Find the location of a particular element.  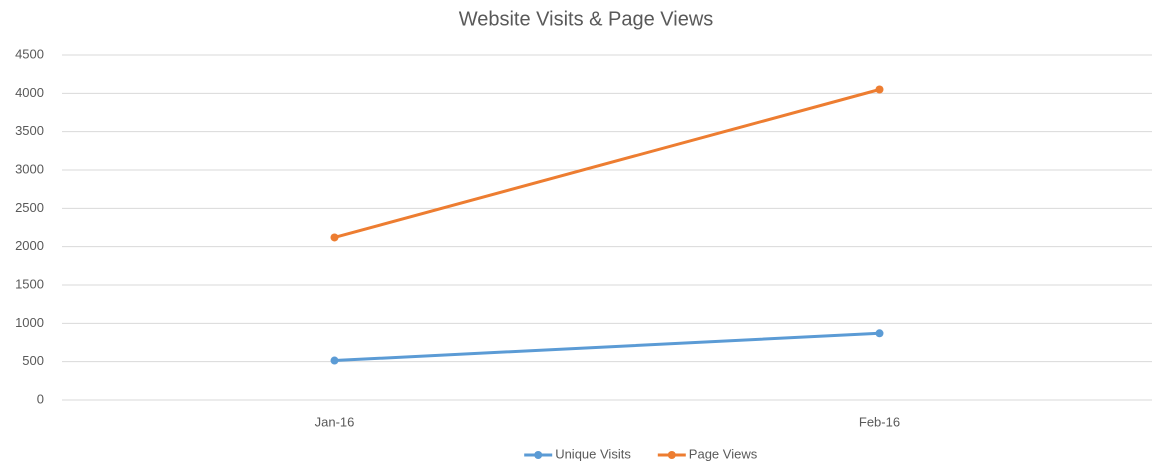

legend-label: Unique Visits is located at coordinates (593, 453).